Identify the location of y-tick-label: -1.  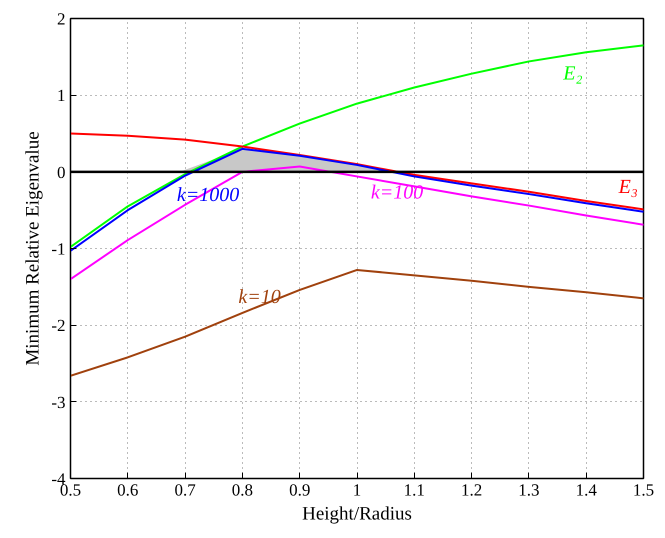
(58, 249).